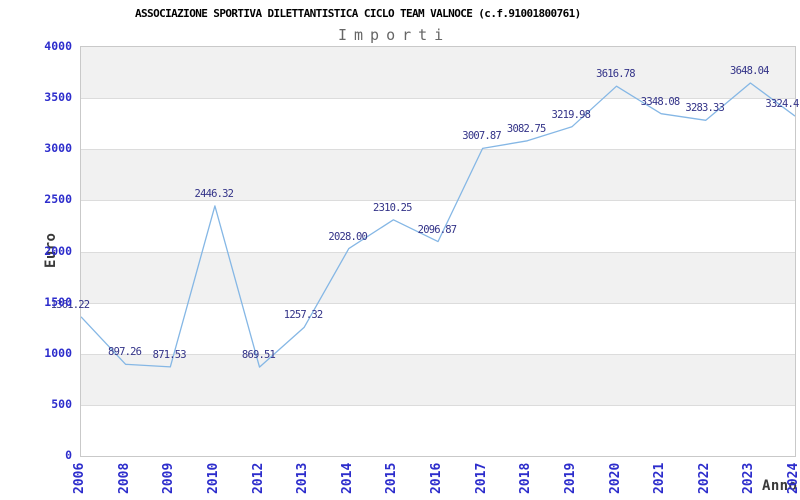 The image size is (800, 500). What do you see at coordinates (169, 354) in the screenshot?
I see `data-point-label: 871.53` at bounding box center [169, 354].